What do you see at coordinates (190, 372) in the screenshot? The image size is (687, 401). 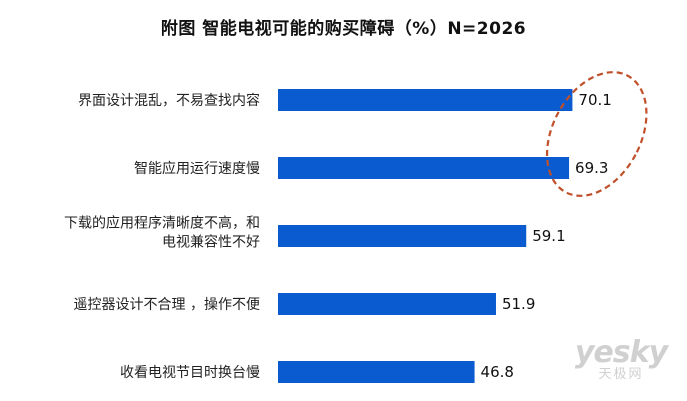 I see `category-label-5: 收看电视节目时换台慢` at bounding box center [190, 372].